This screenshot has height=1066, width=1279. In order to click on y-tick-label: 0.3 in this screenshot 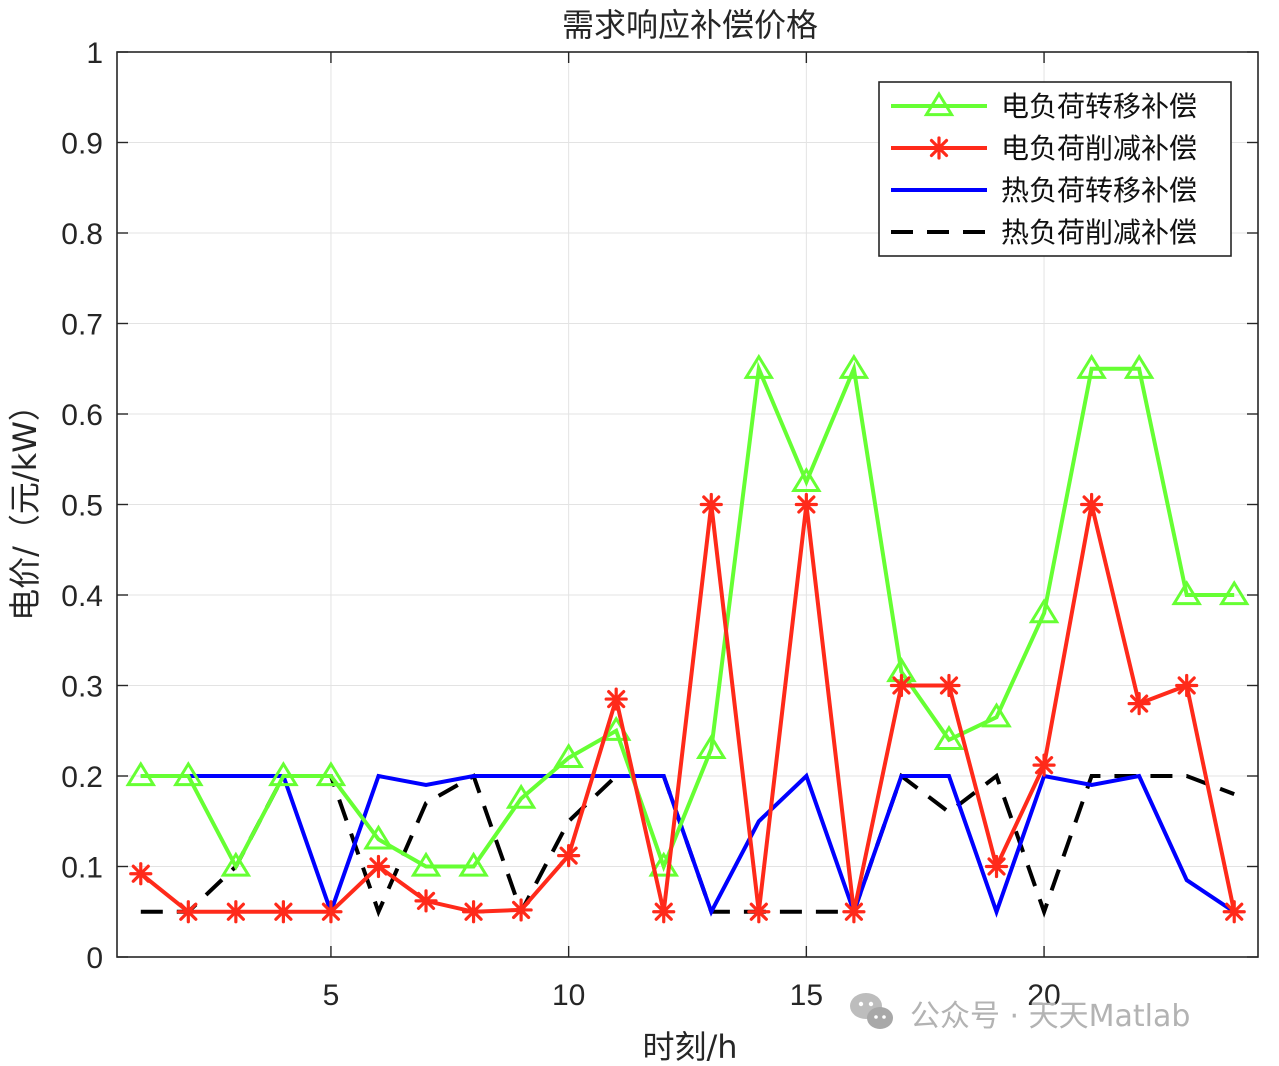, I will do `click(82, 687)`.